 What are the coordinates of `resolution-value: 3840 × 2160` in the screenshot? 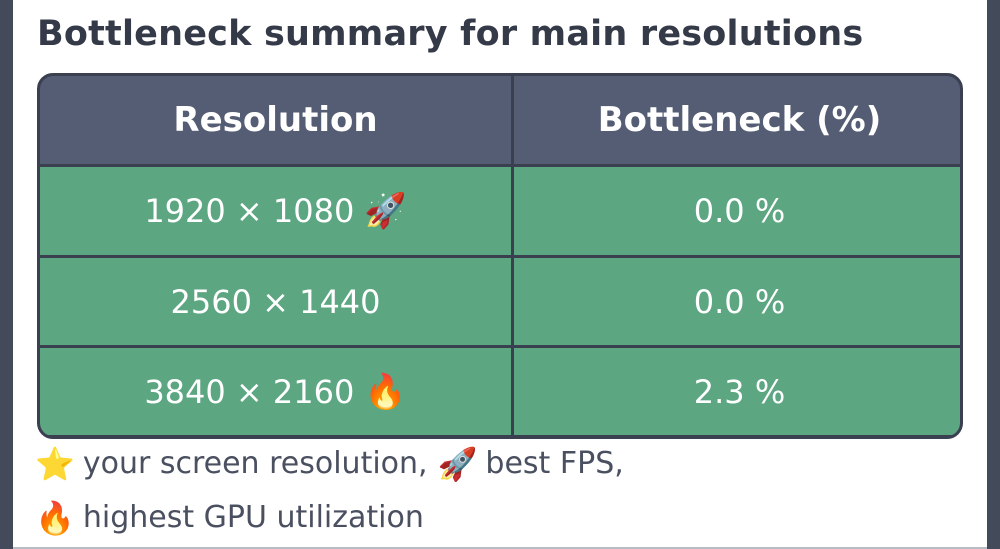 It's located at (249, 391).